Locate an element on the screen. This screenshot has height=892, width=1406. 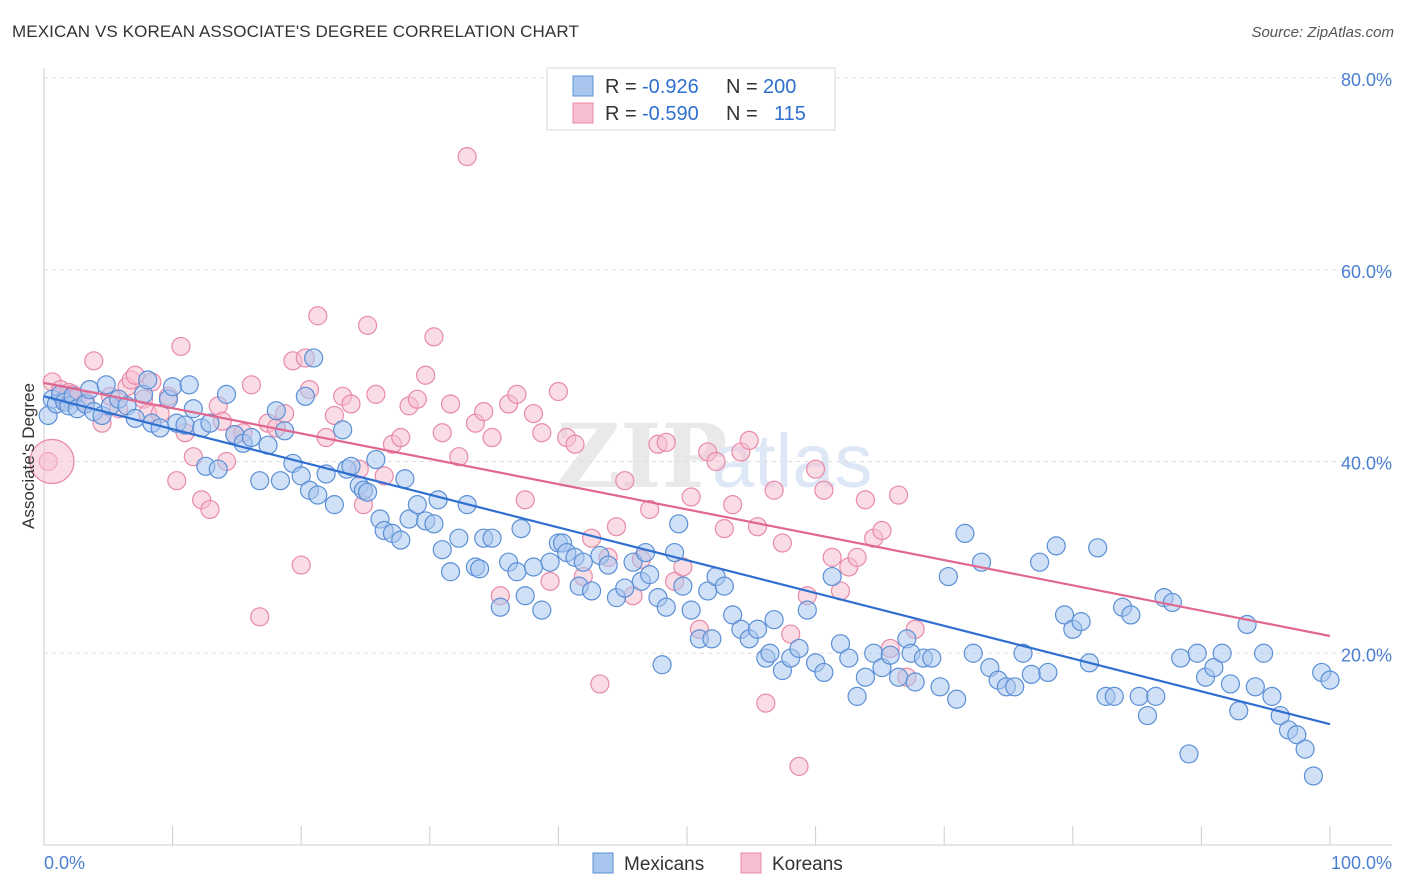
watermark-atlas: atlas is located at coordinates (792, 461).